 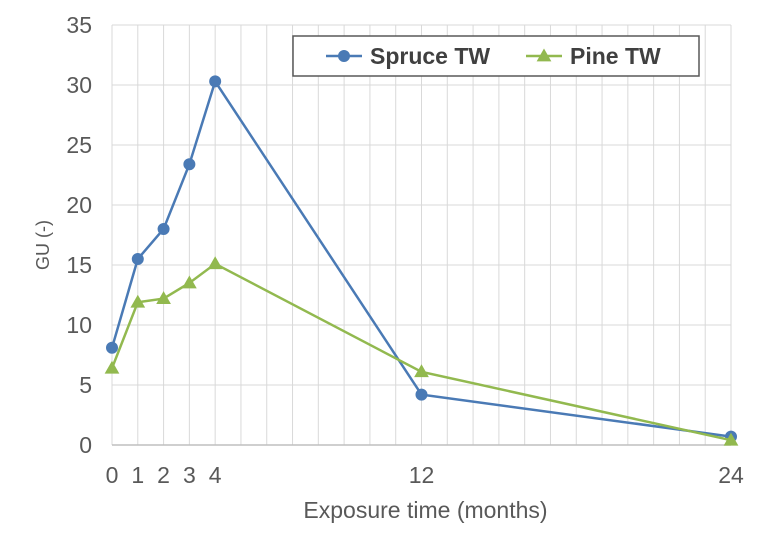 I want to click on legend-label: Spruce TW, so click(x=430, y=56).